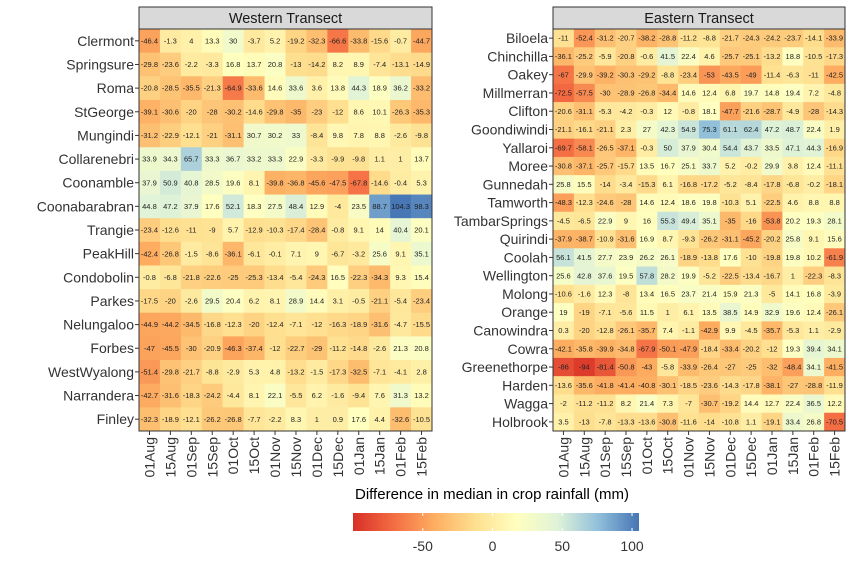  Describe the element at coordinates (626, 403) in the screenshot. I see `cell-value-label: 8.2` at that location.